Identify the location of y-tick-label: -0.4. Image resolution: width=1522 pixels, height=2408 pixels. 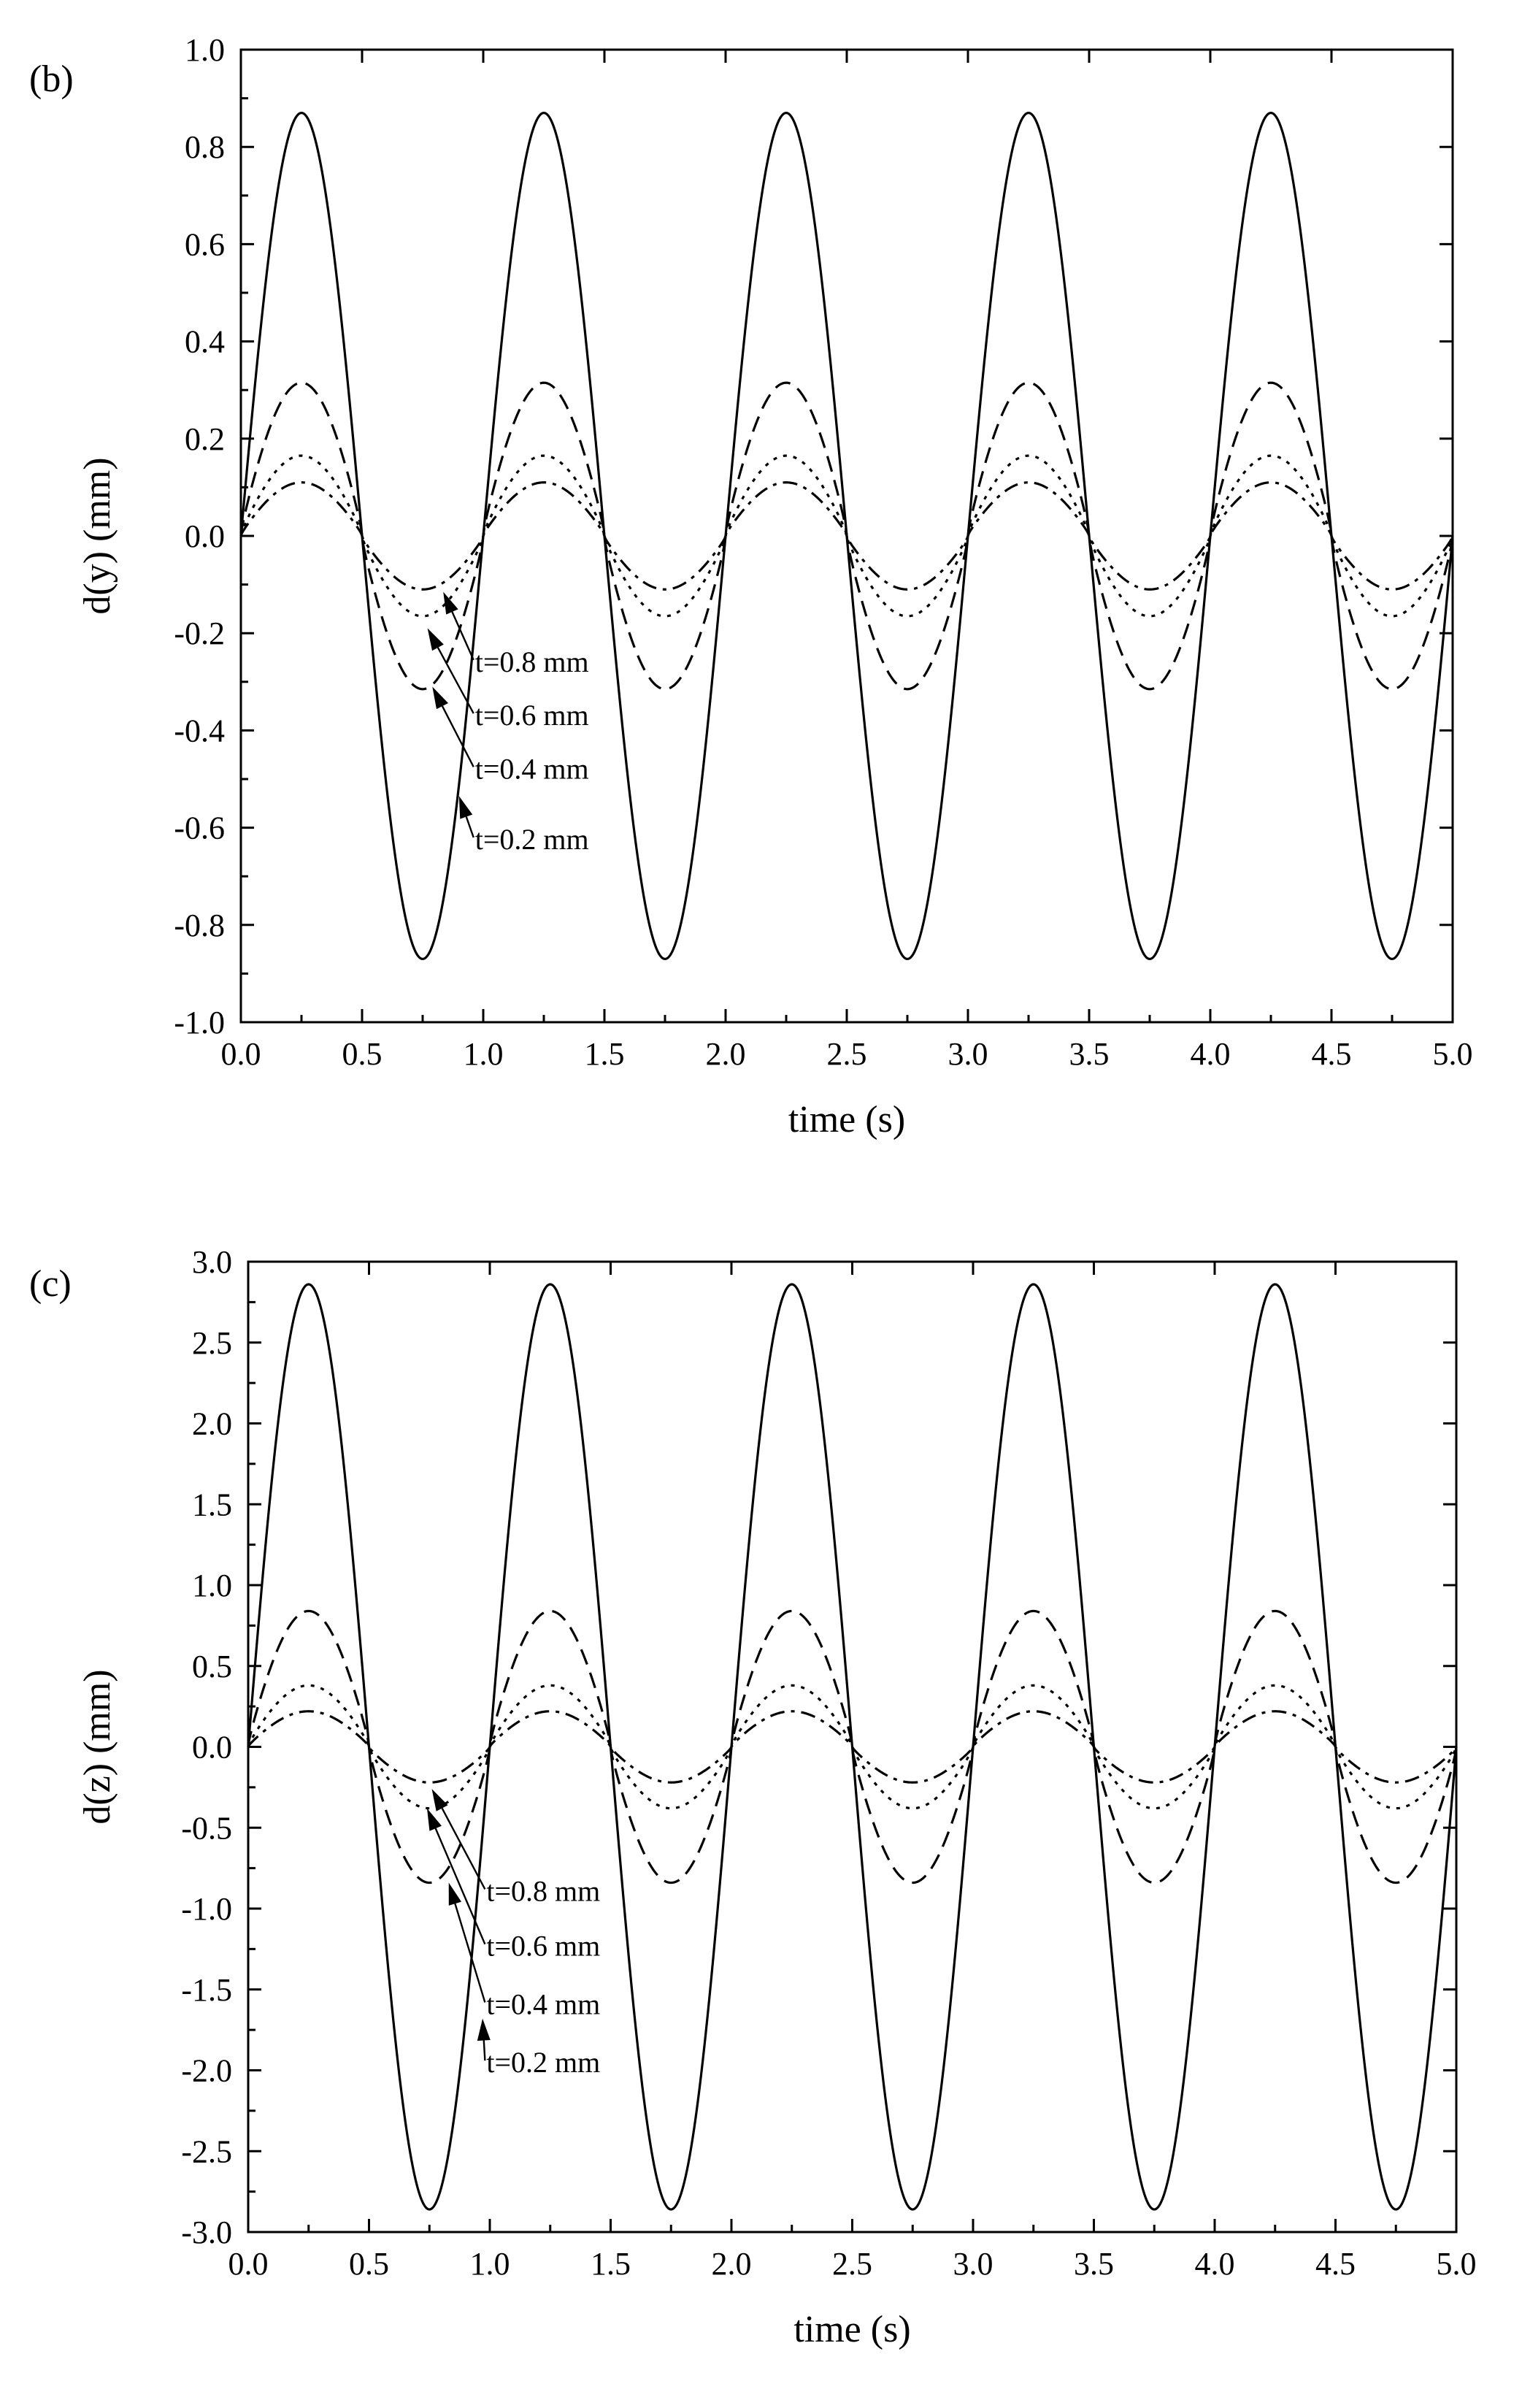
(199, 730).